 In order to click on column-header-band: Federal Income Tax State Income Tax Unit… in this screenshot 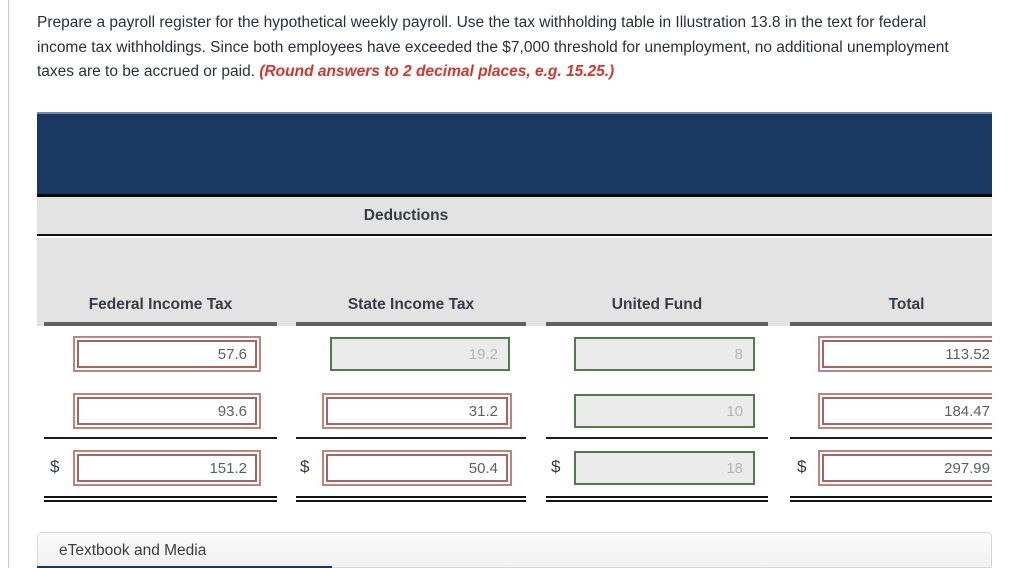, I will do `click(514, 282)`.